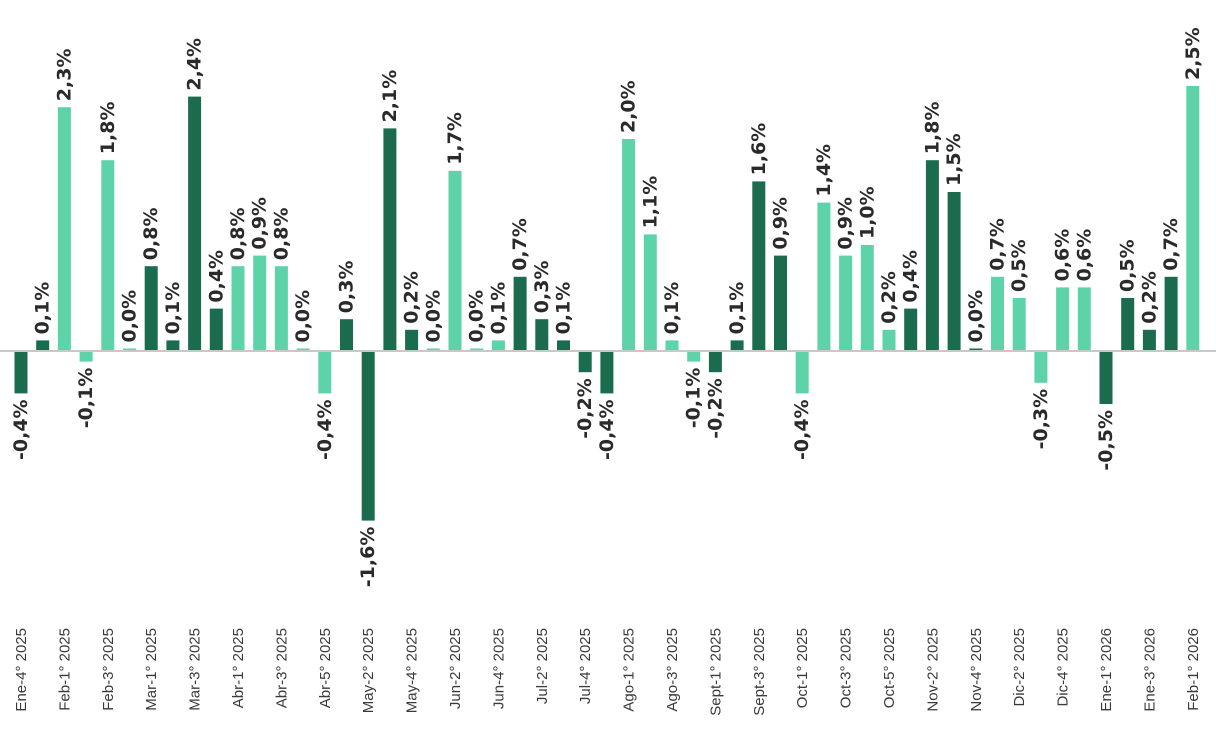 The height and width of the screenshot is (749, 1216). What do you see at coordinates (325, 429) in the screenshot?
I see `data-label-14: -0,4%` at bounding box center [325, 429].